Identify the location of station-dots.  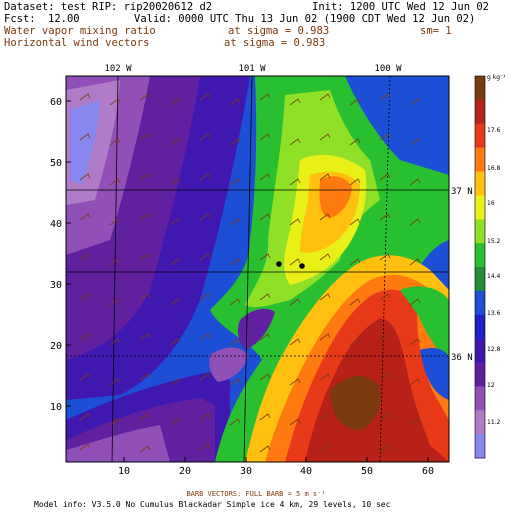
(290, 265).